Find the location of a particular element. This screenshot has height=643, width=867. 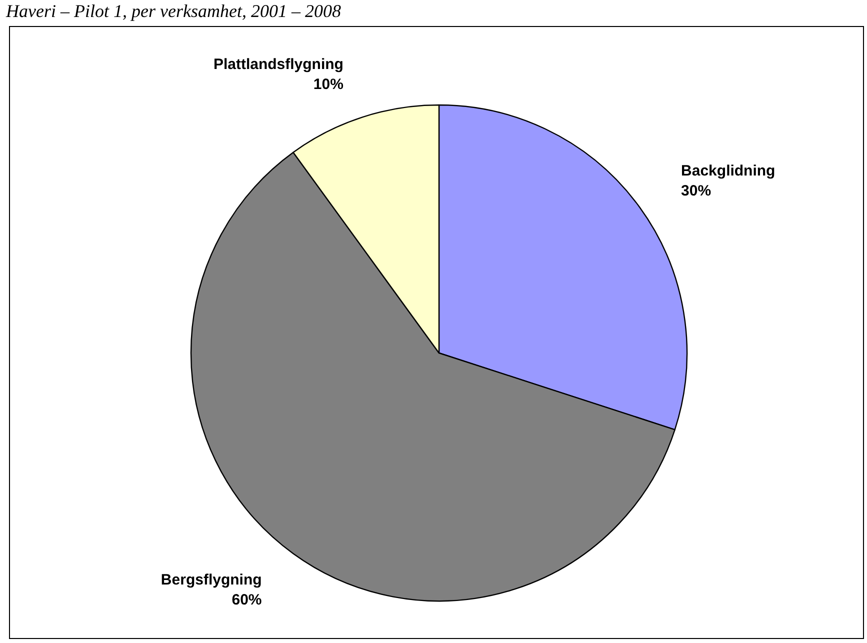

chart-title: Haveri – Pilot 1, per verksamhet, 2001 – 2008 is located at coordinates (173, 11).